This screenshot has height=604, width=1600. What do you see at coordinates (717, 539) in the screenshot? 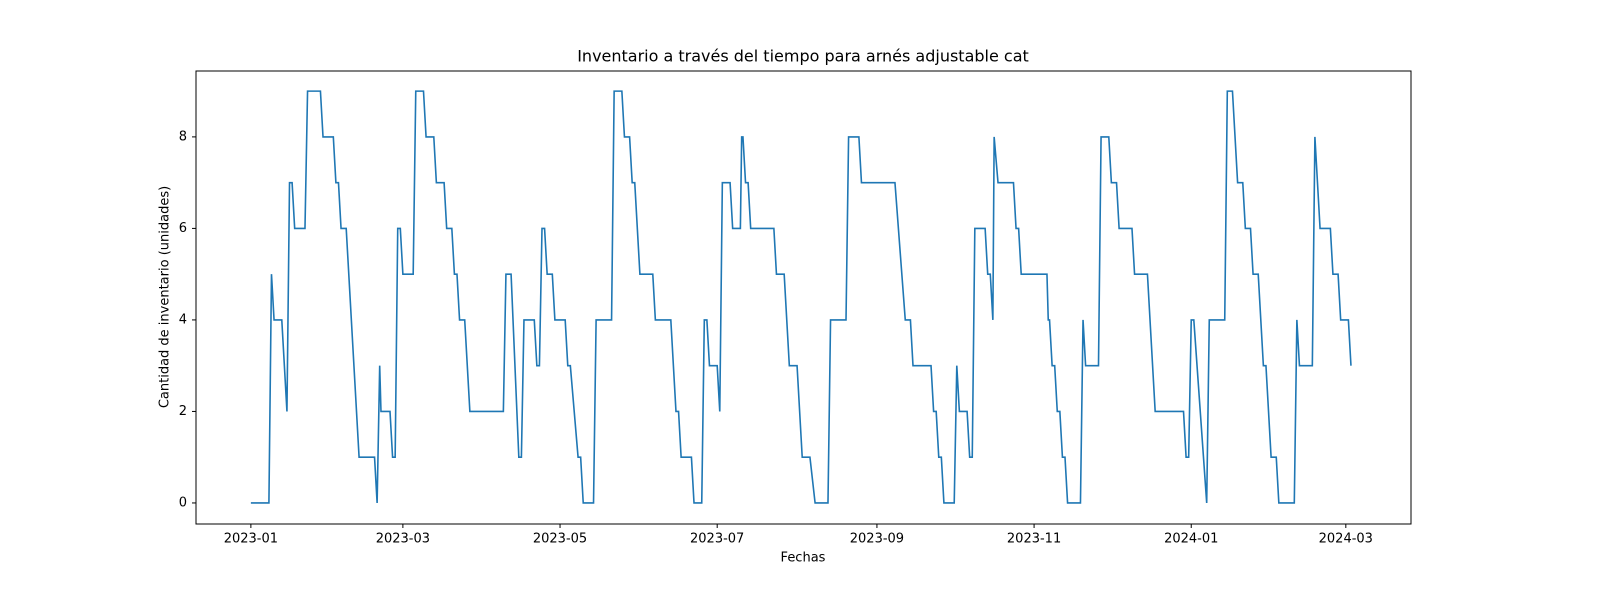
I see `x-tick-label: 2023-07` at bounding box center [717, 539].